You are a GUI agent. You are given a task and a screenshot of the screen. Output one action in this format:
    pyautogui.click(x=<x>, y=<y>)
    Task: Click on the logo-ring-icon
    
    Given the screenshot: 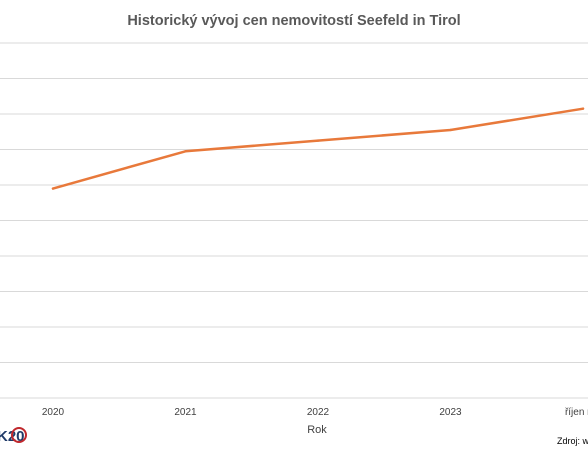 What is the action you would take?
    pyautogui.click(x=19, y=435)
    